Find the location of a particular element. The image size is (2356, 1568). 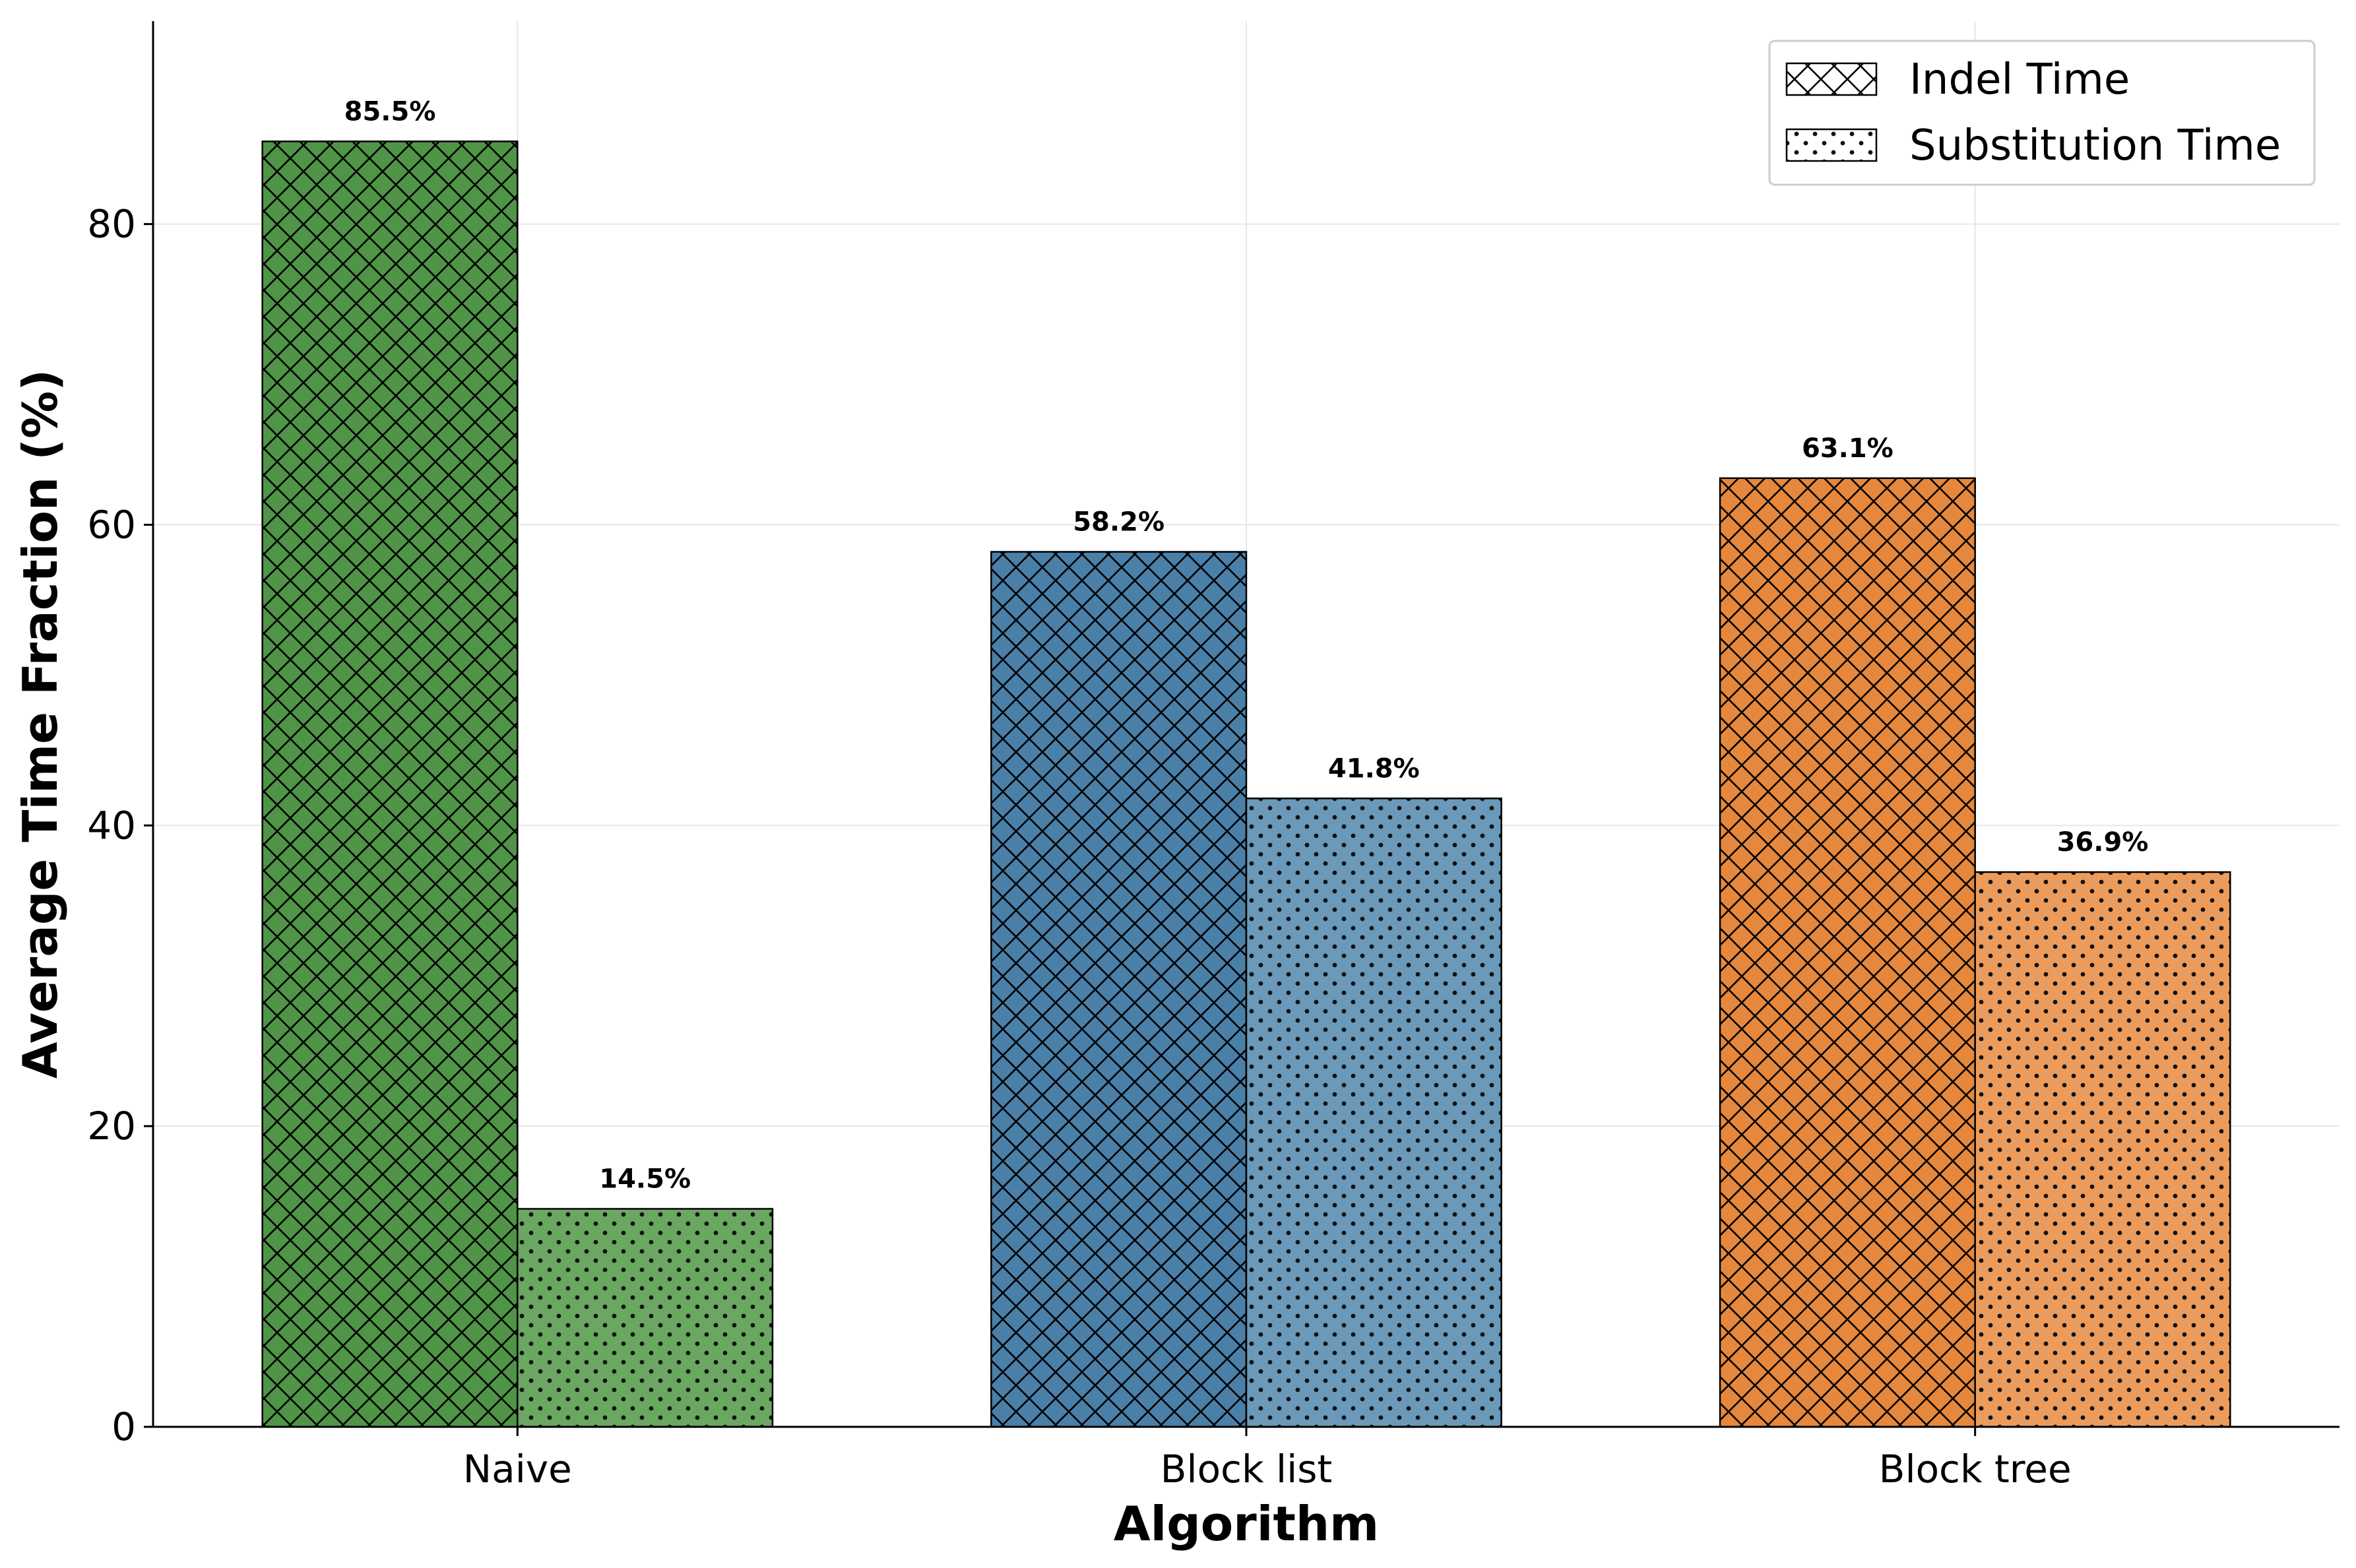

legend: Indel Time Substitution Time is located at coordinates (2042, 113).